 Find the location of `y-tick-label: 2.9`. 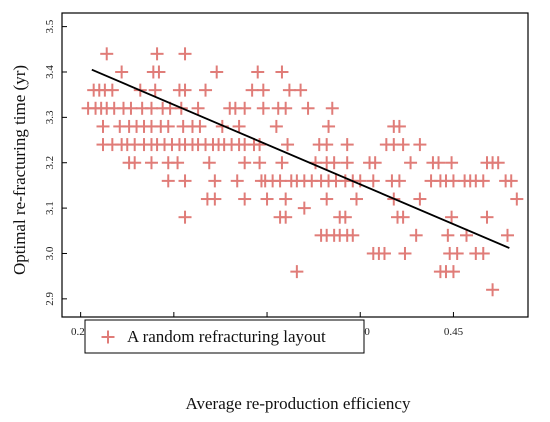

y-tick-label: 2.9 is located at coordinates (50, 298).